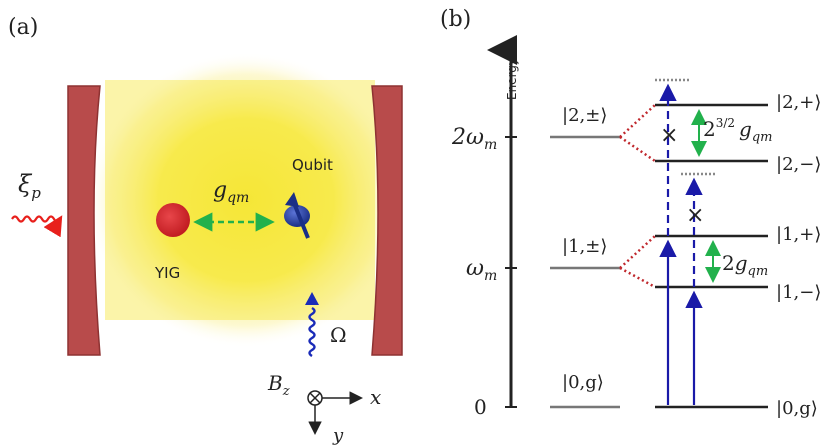 This screenshot has height=445, width=830. What do you see at coordinates (480, 407) in the screenshot?
I see `tick-label-0: 0` at bounding box center [480, 407].